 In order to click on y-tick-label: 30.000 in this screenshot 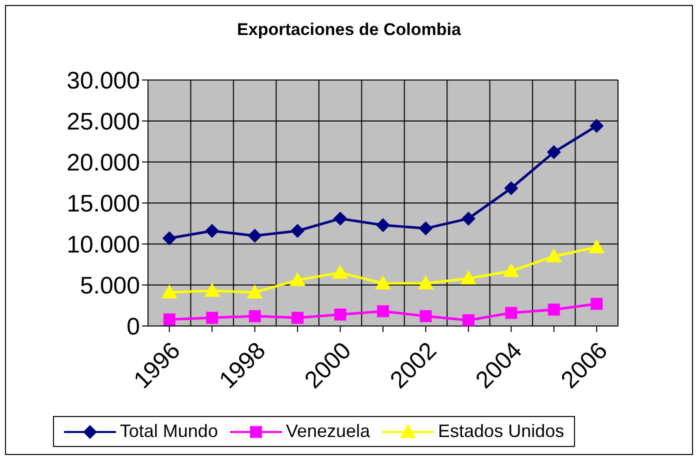, I will do `click(103, 81)`.